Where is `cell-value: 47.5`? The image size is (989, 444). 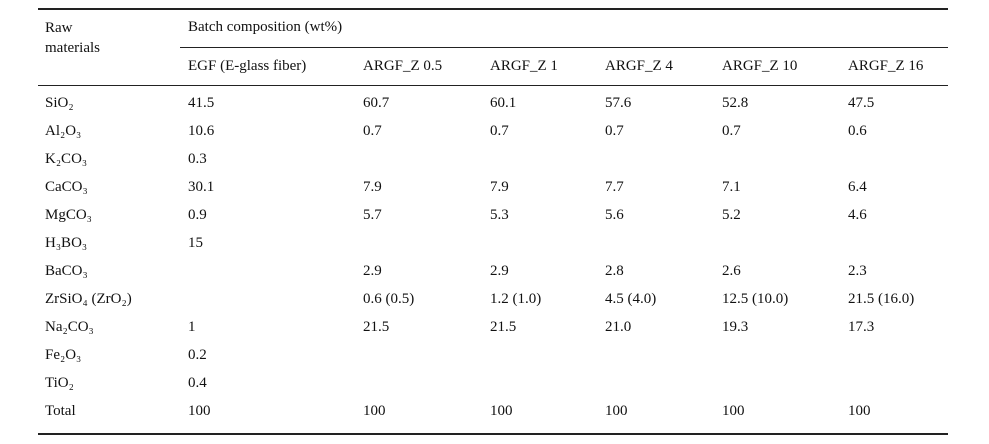
cell-value: 47.5 is located at coordinates (861, 103).